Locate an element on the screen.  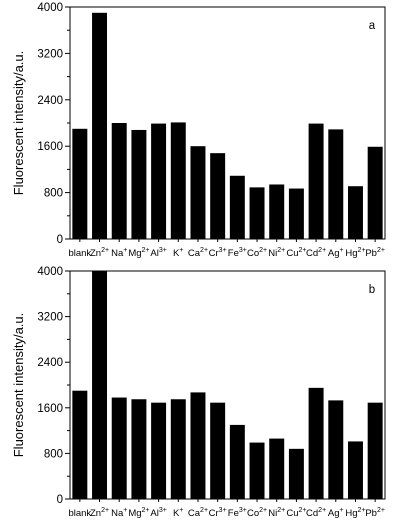
panel-label: b is located at coordinates (372, 290).